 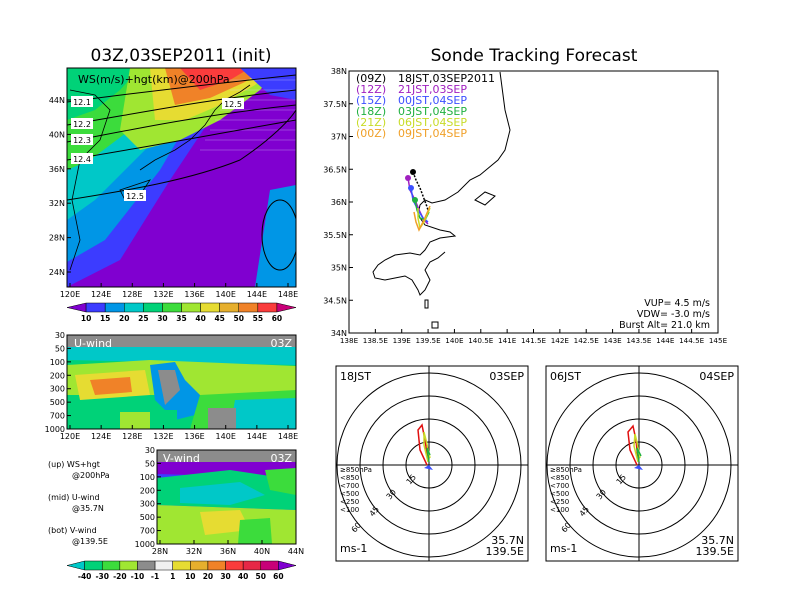 What do you see at coordinates (179, 291) in the screenshot?
I see `left-top-xticks: 120E 124E 128E 132E 136E 140E 144E 148E` at bounding box center [179, 291].